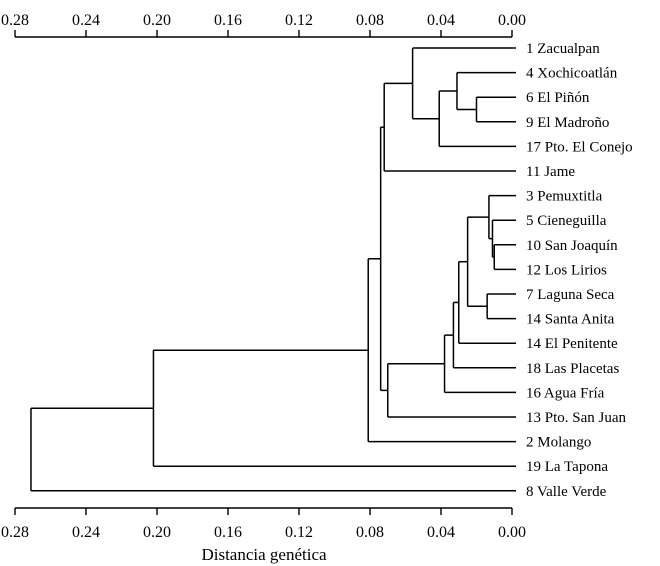  What do you see at coordinates (570, 295) in the screenshot?
I see `leaf-label: 7 Laguna Seca` at bounding box center [570, 295].